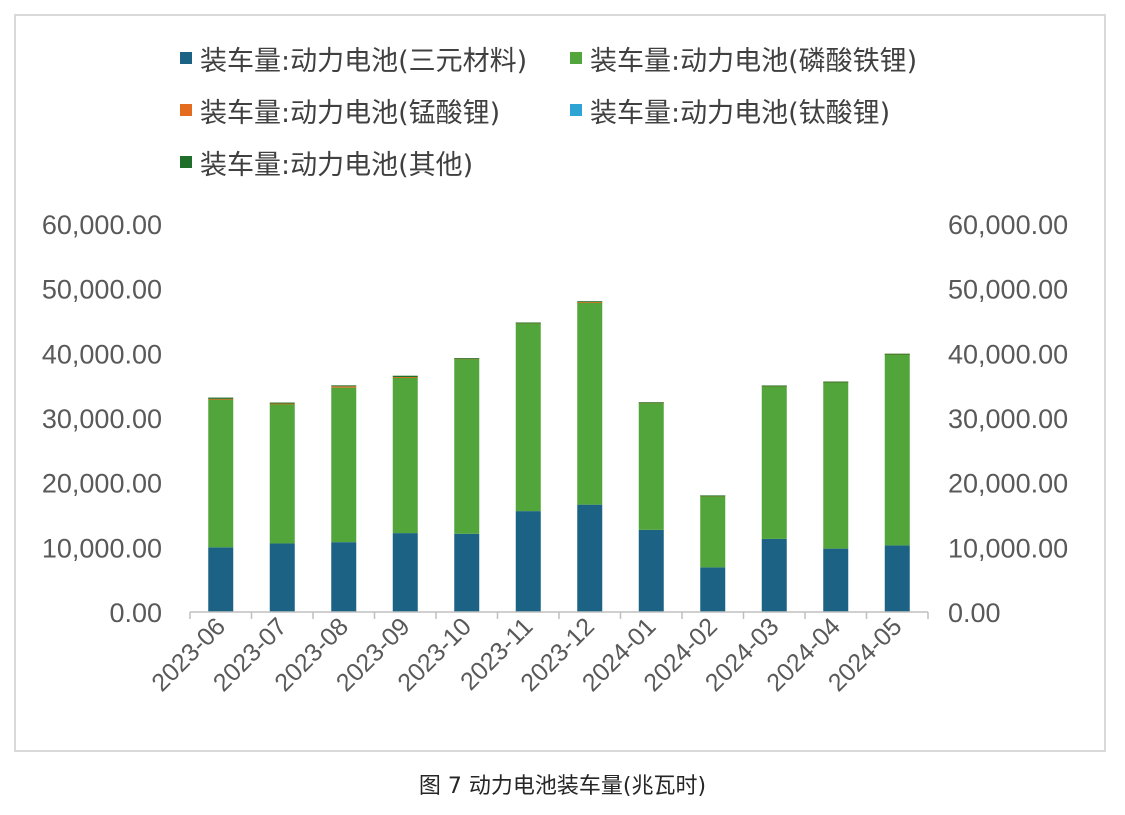 This screenshot has height=815, width=1125. I want to click on y-tick-label-left: 50,000.00, so click(102, 290).